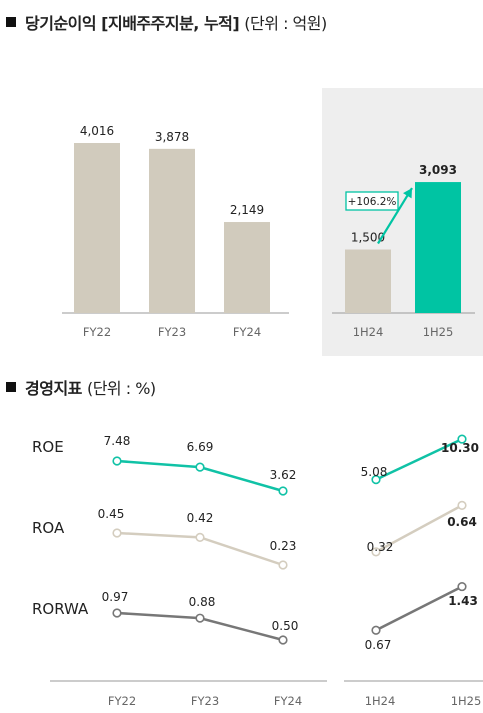 The height and width of the screenshot is (713, 483). Describe the element at coordinates (200, 518) in the screenshot. I see `data-value-label: 0.42` at that location.